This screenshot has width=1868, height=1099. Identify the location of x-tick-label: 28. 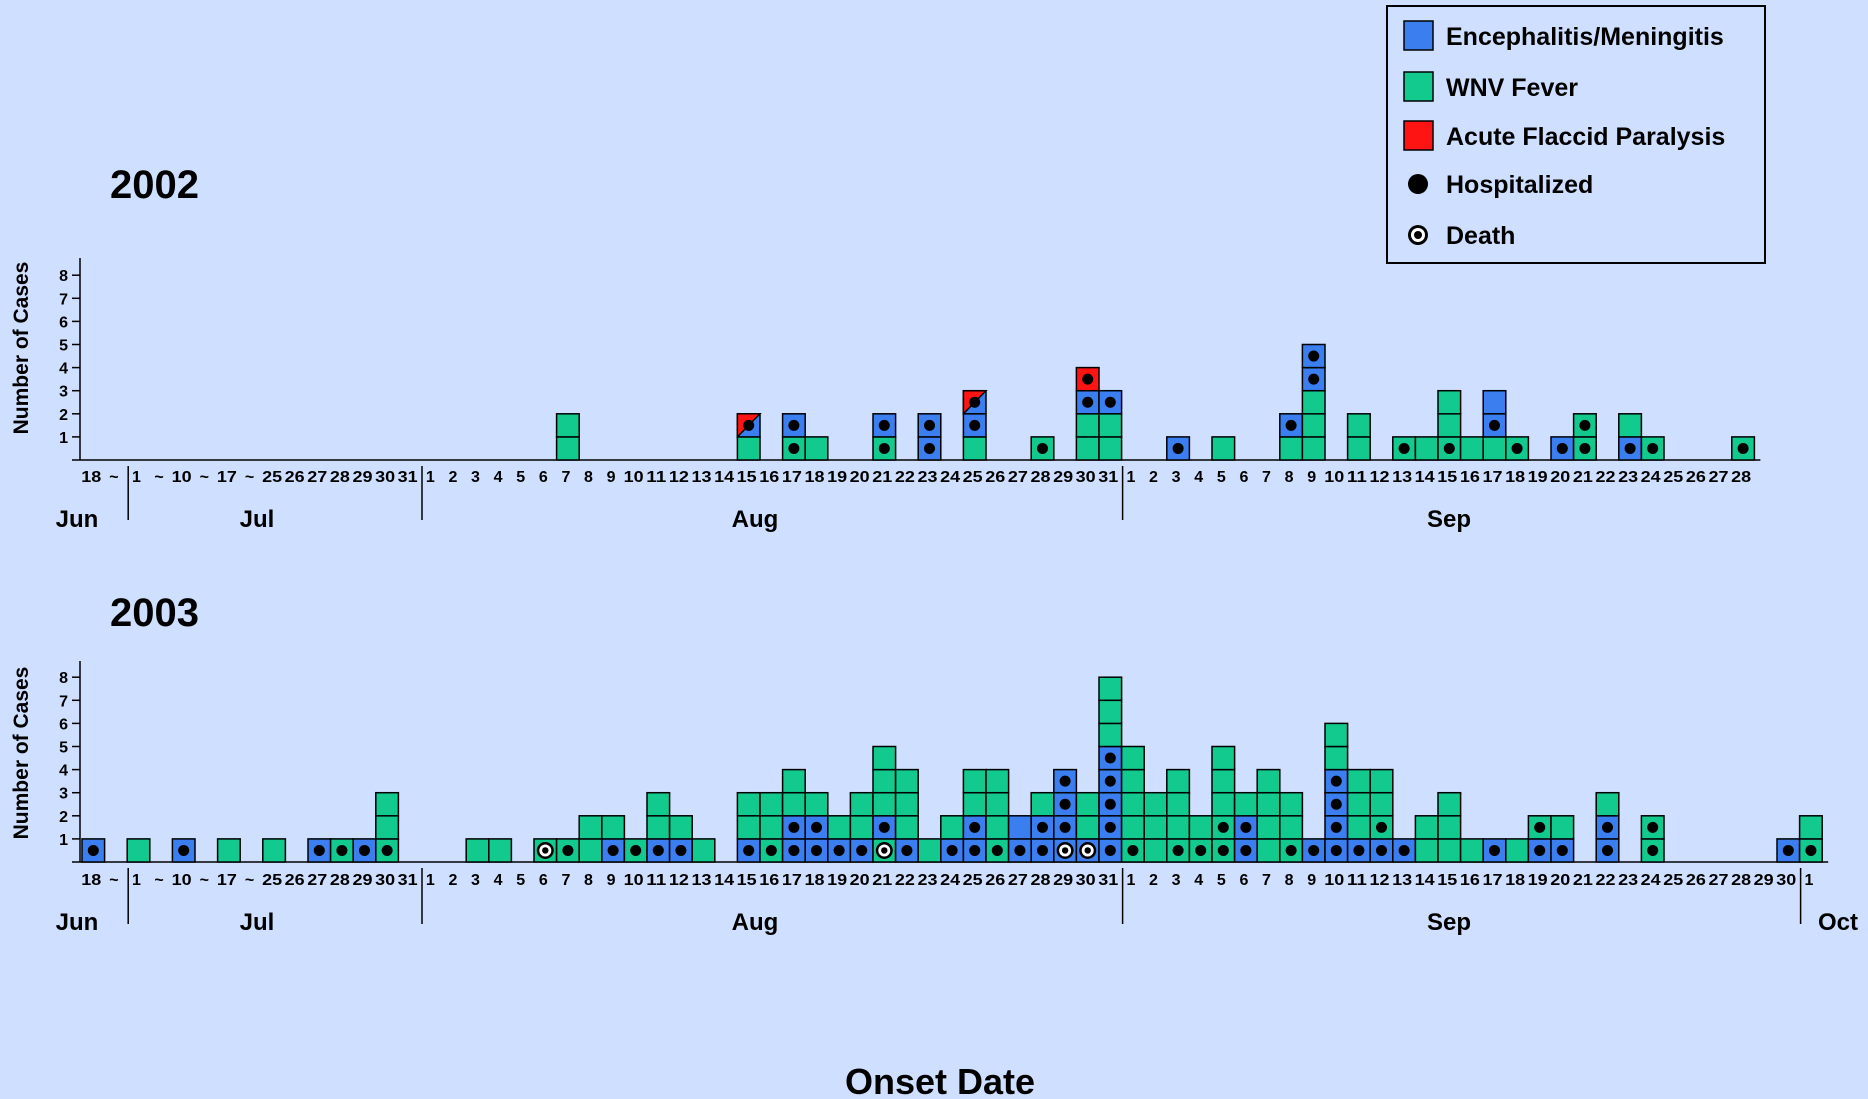
(340, 477).